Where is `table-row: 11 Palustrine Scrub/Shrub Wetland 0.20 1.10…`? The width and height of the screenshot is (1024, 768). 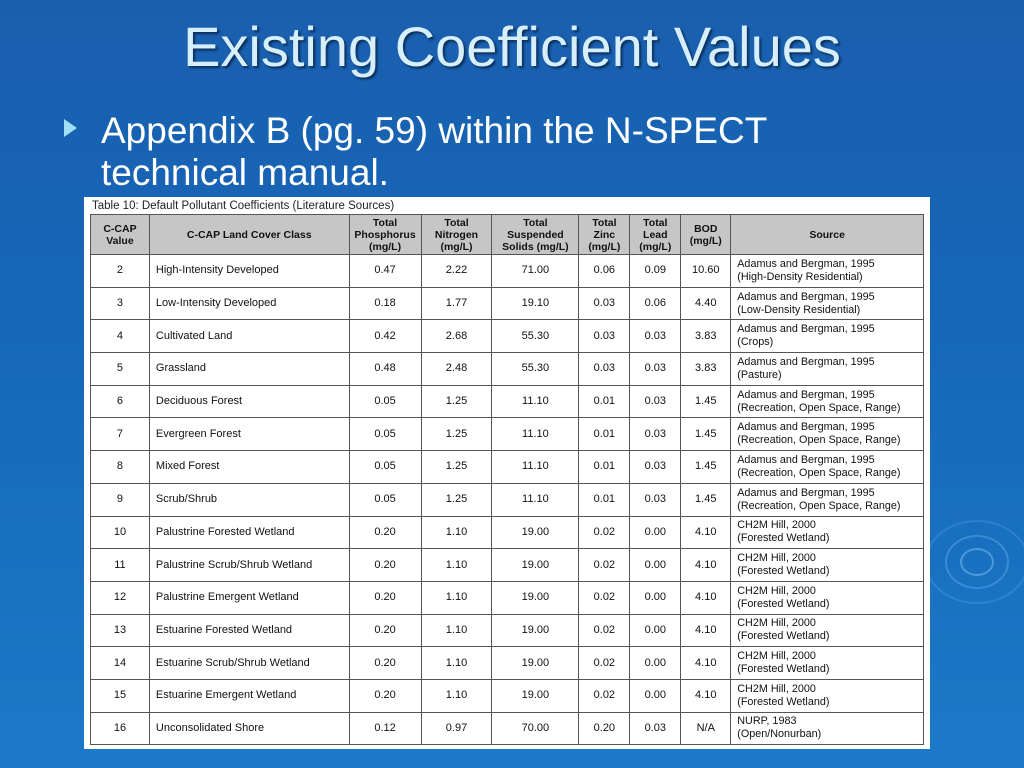
table-row: 11 Palustrine Scrub/Shrub Wetland 0.20 1.10… is located at coordinates (507, 565).